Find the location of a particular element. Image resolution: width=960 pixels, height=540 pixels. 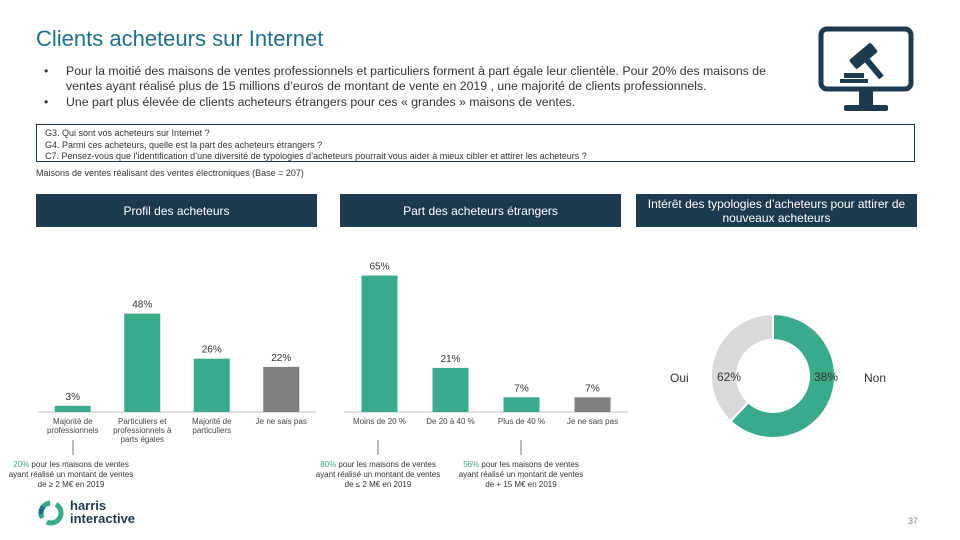

header-etrangers: Part des acheteurs étrangers is located at coordinates (480, 210).